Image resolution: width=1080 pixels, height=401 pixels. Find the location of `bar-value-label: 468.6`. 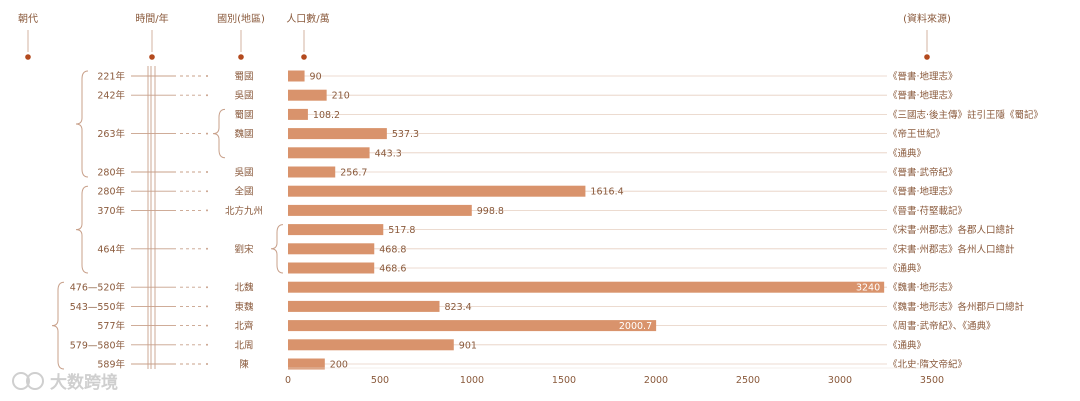

bar-value-label: 468.6 is located at coordinates (392, 269).